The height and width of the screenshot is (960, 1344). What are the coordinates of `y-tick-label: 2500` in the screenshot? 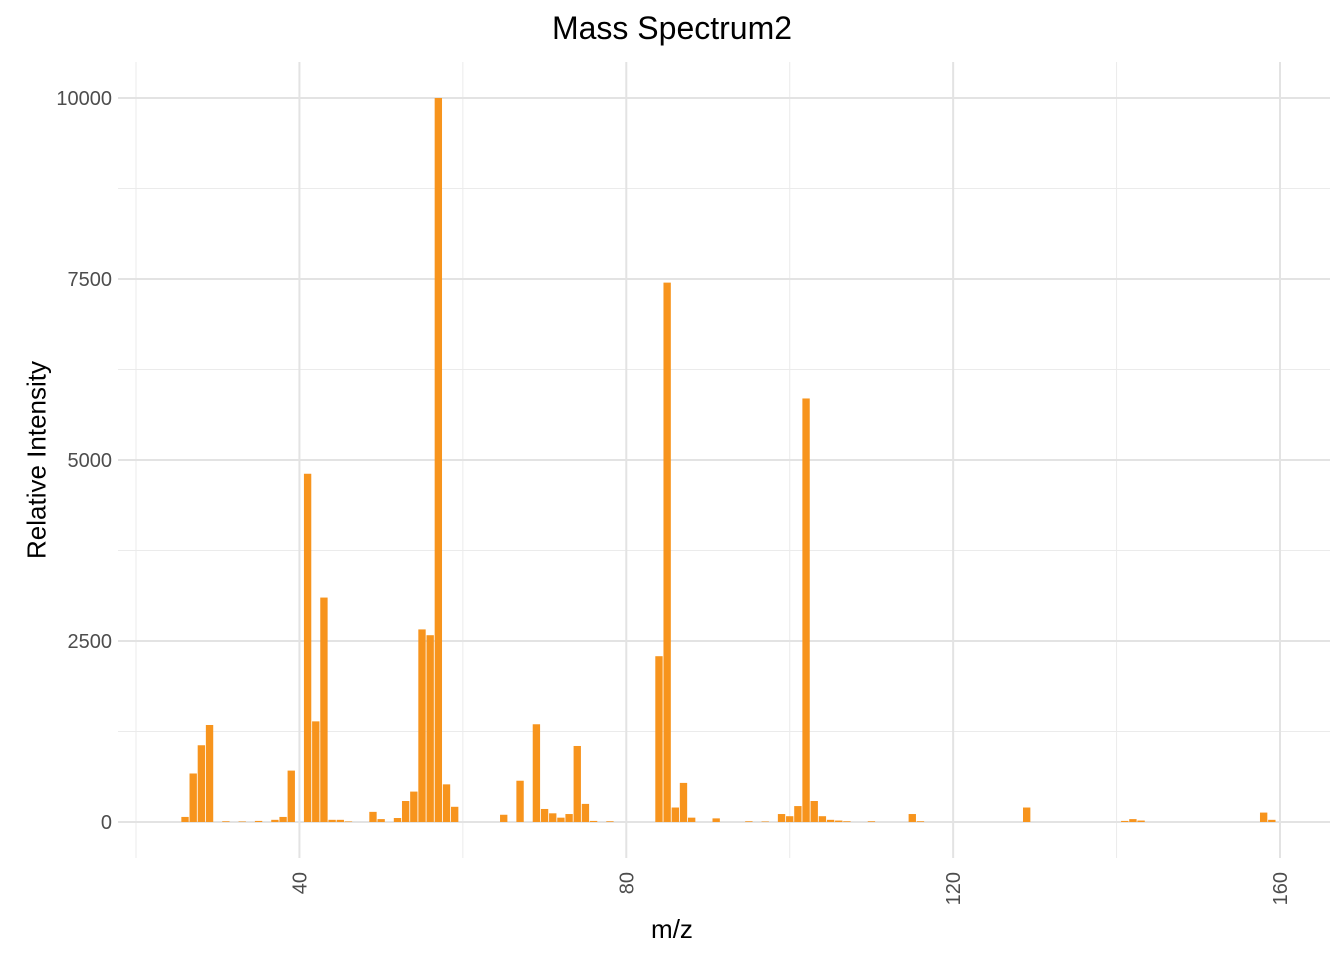 It's located at (90, 642).